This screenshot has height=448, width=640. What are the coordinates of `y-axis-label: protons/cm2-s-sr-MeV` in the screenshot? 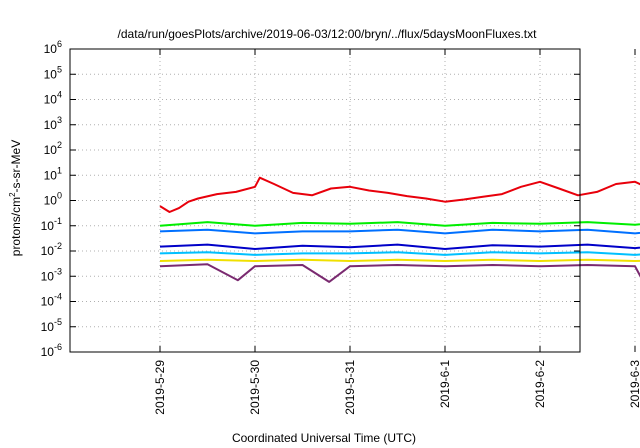 It's located at (15, 198).